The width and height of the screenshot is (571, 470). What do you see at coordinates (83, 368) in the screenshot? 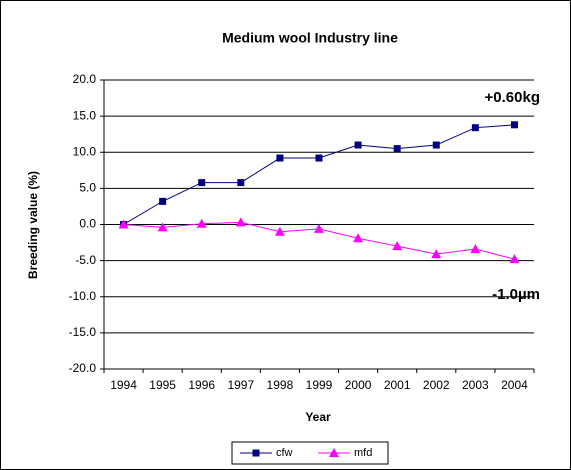
I see `y-tick-label: -20.0` at bounding box center [83, 368].